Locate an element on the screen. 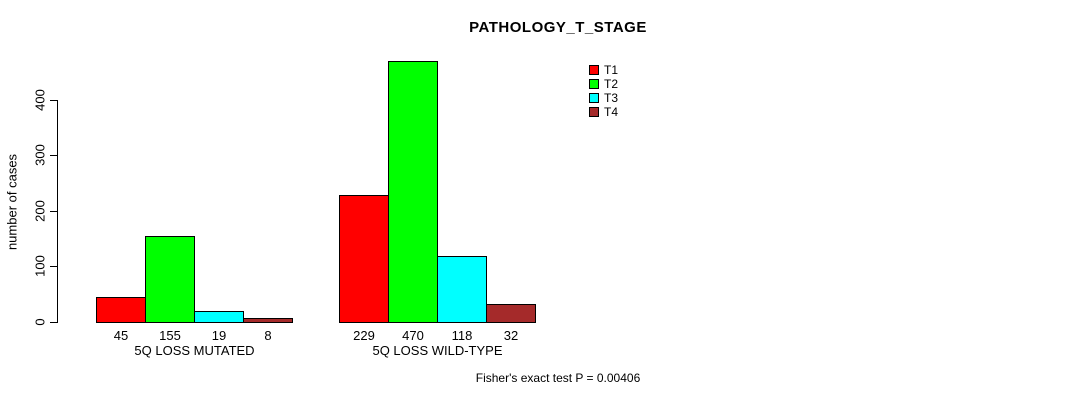 This screenshot has width=1090, height=400. legend-swatch-t3 is located at coordinates (594, 98).